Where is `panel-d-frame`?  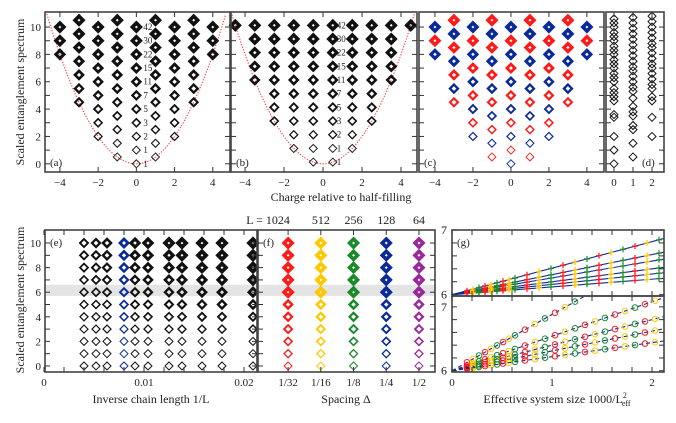 panel-d-frame is located at coordinates (635, 92).